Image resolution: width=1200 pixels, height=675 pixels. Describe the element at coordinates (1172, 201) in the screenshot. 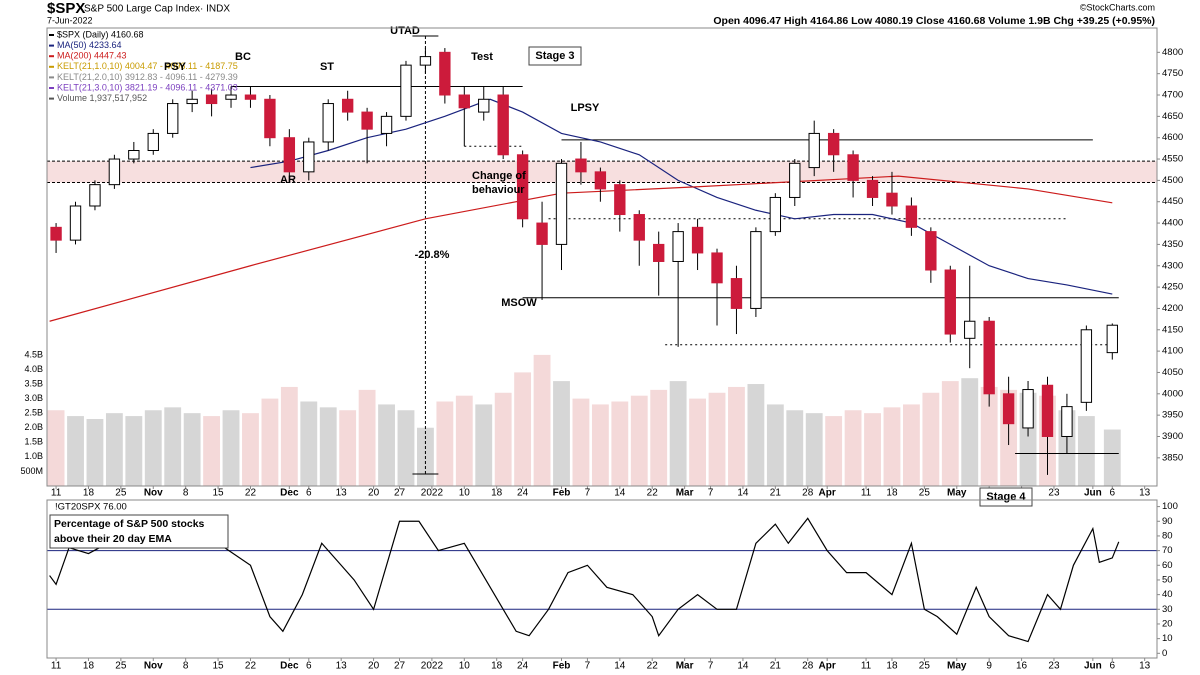

I see `y-tick-label: 4450` at that location.